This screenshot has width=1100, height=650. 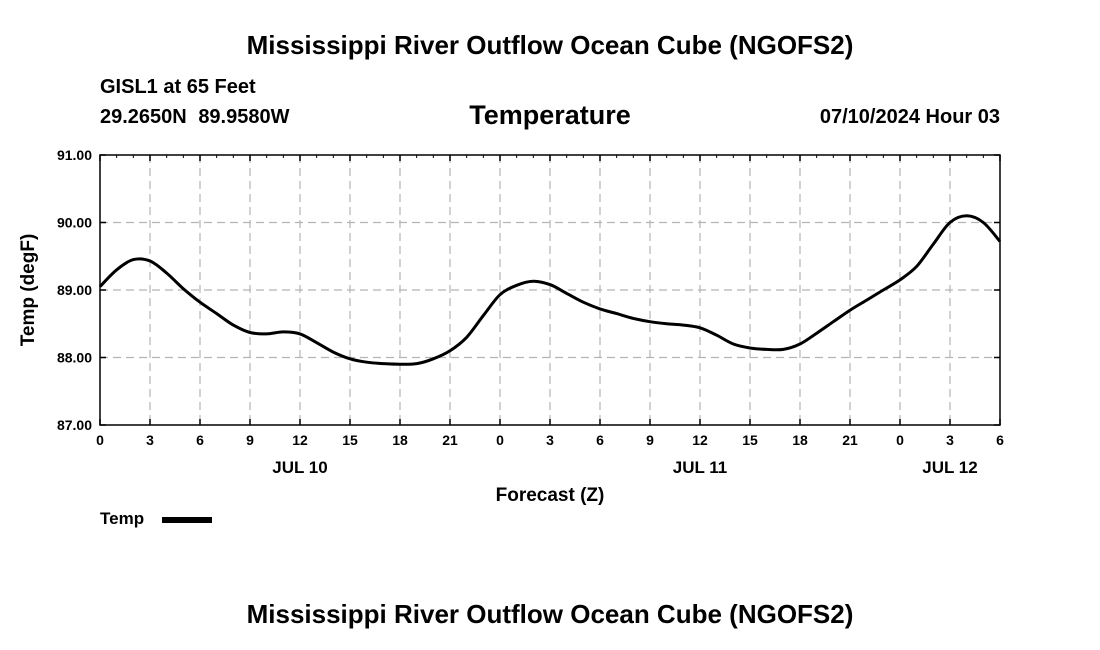 I want to click on y-axis-title: Temp (degF), so click(x=28, y=290).